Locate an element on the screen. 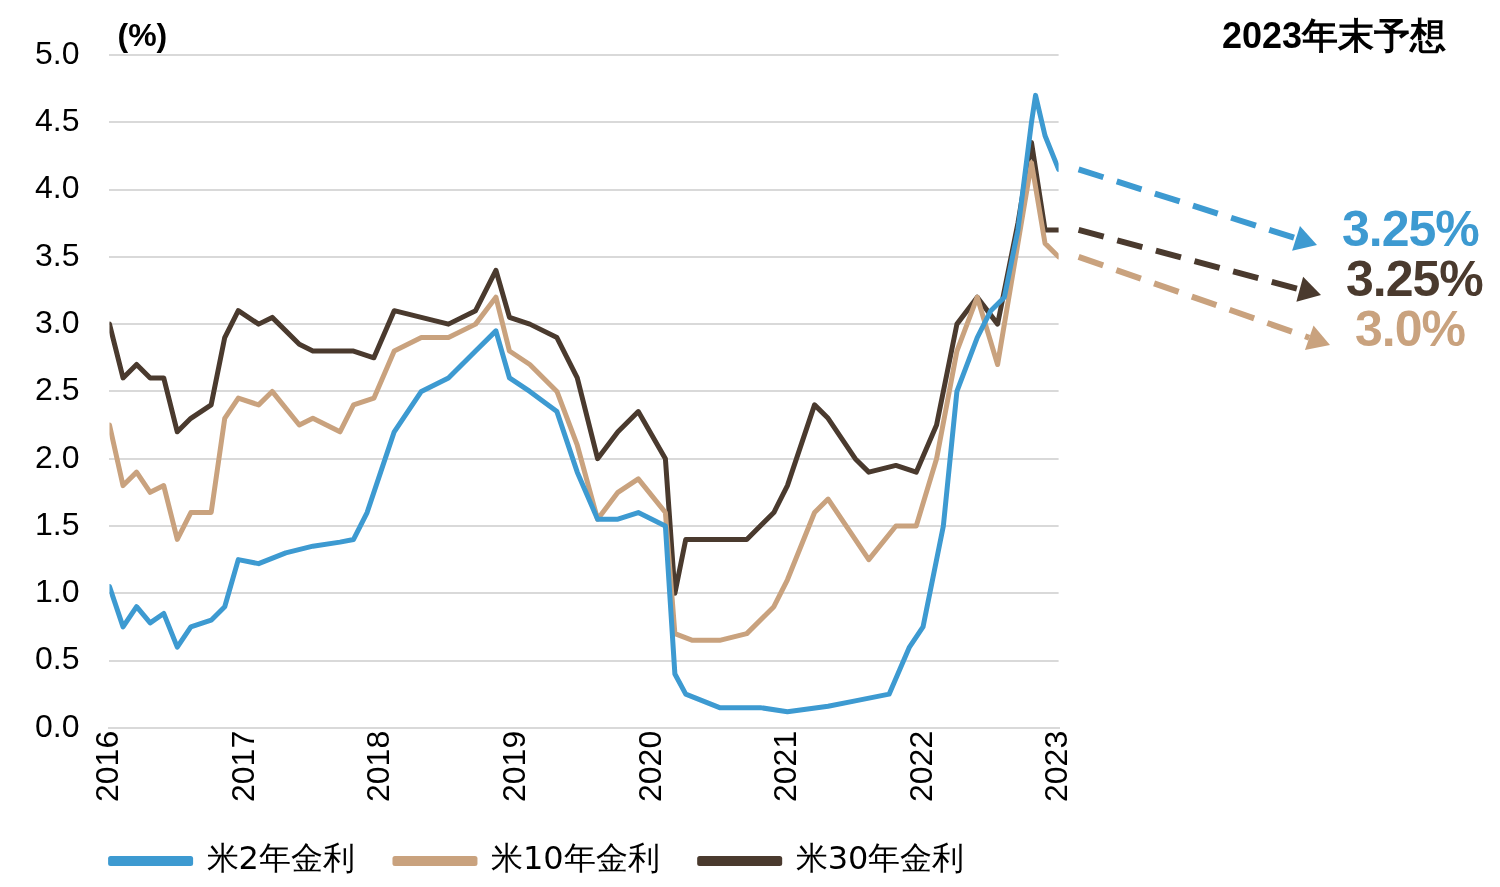 Image resolution: width=1500 pixels, height=887 pixels. legend-label: 米2年金利 is located at coordinates (280, 858).